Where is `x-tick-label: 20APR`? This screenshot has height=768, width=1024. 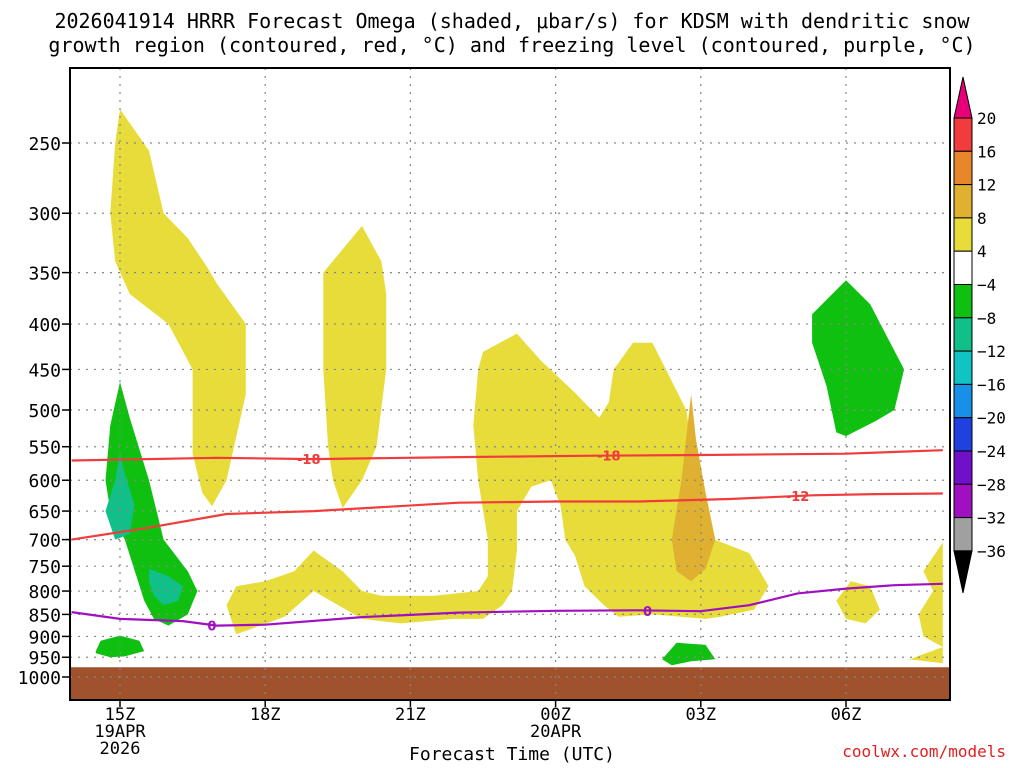
x-tick-label: 20APR is located at coordinates (556, 732).